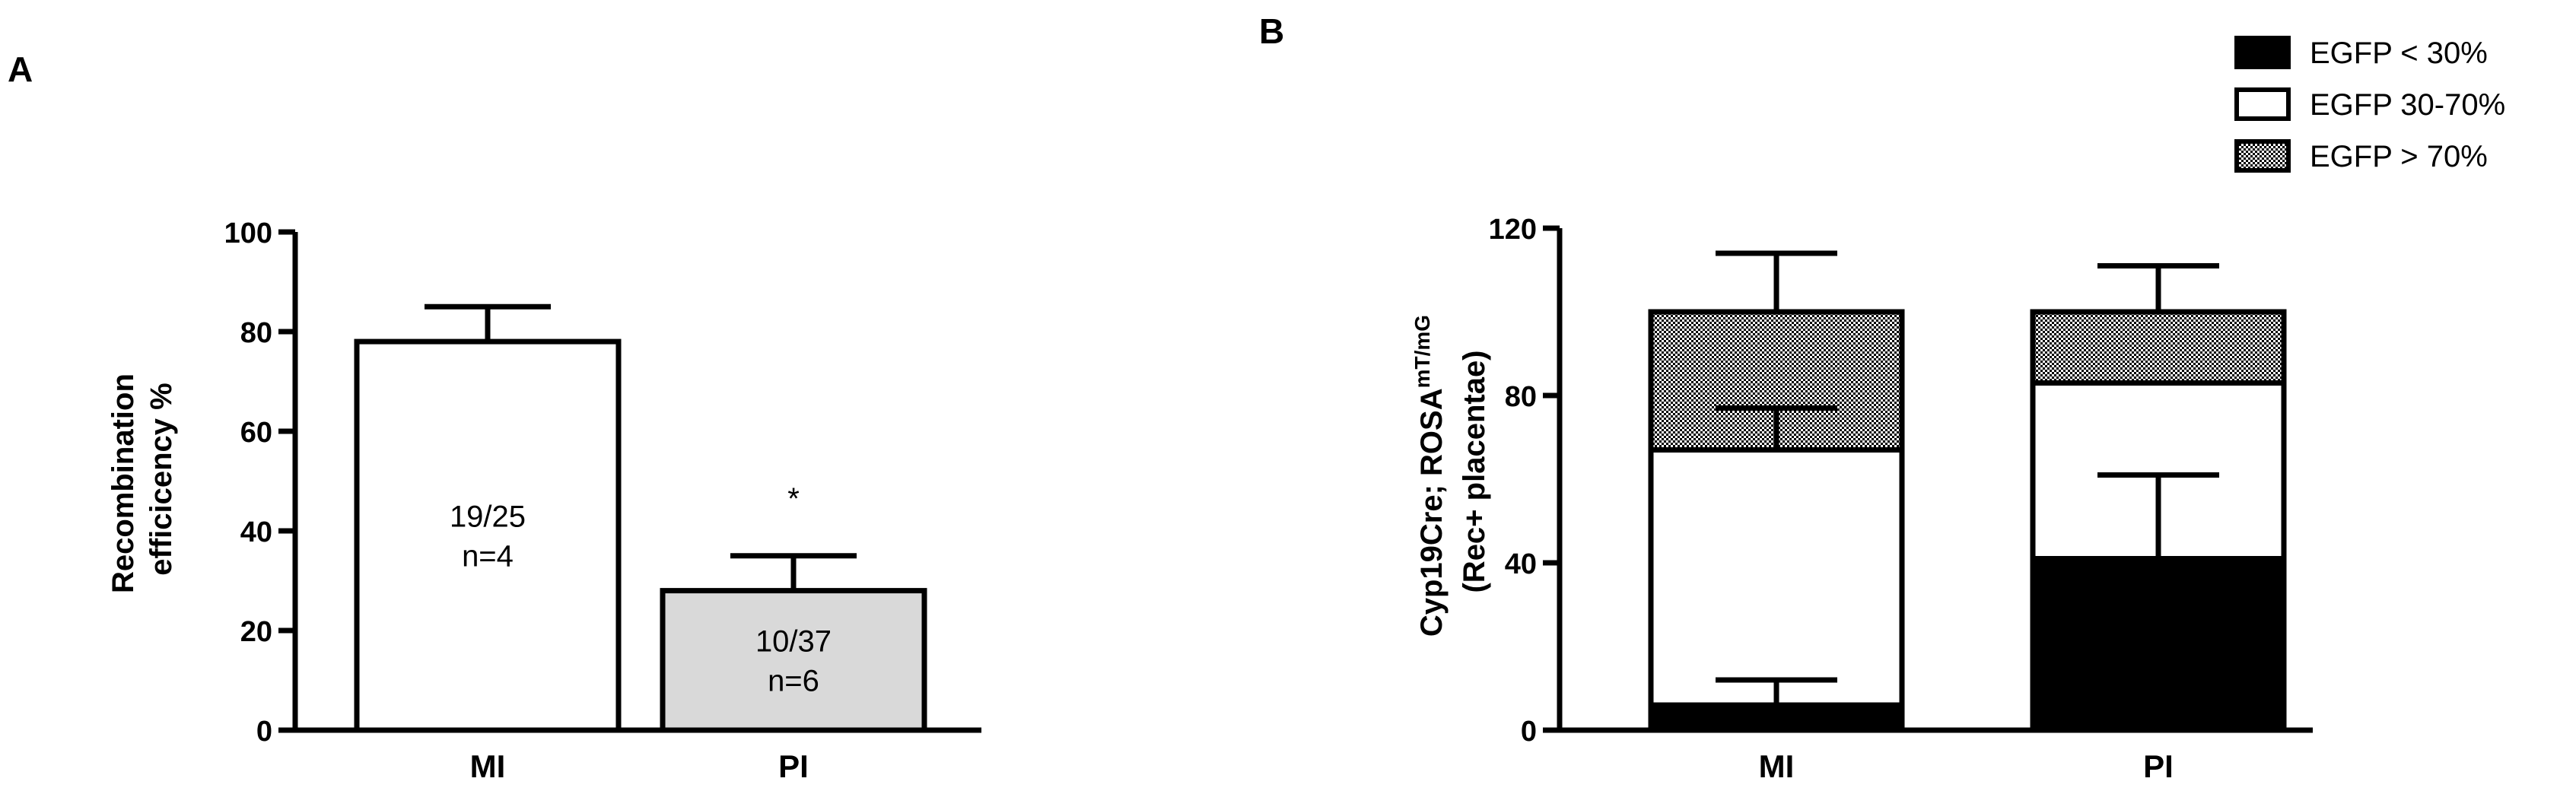 The image size is (2576, 791). I want to click on panel-b-legend-label: EGFP < 30%, so click(2399, 53).